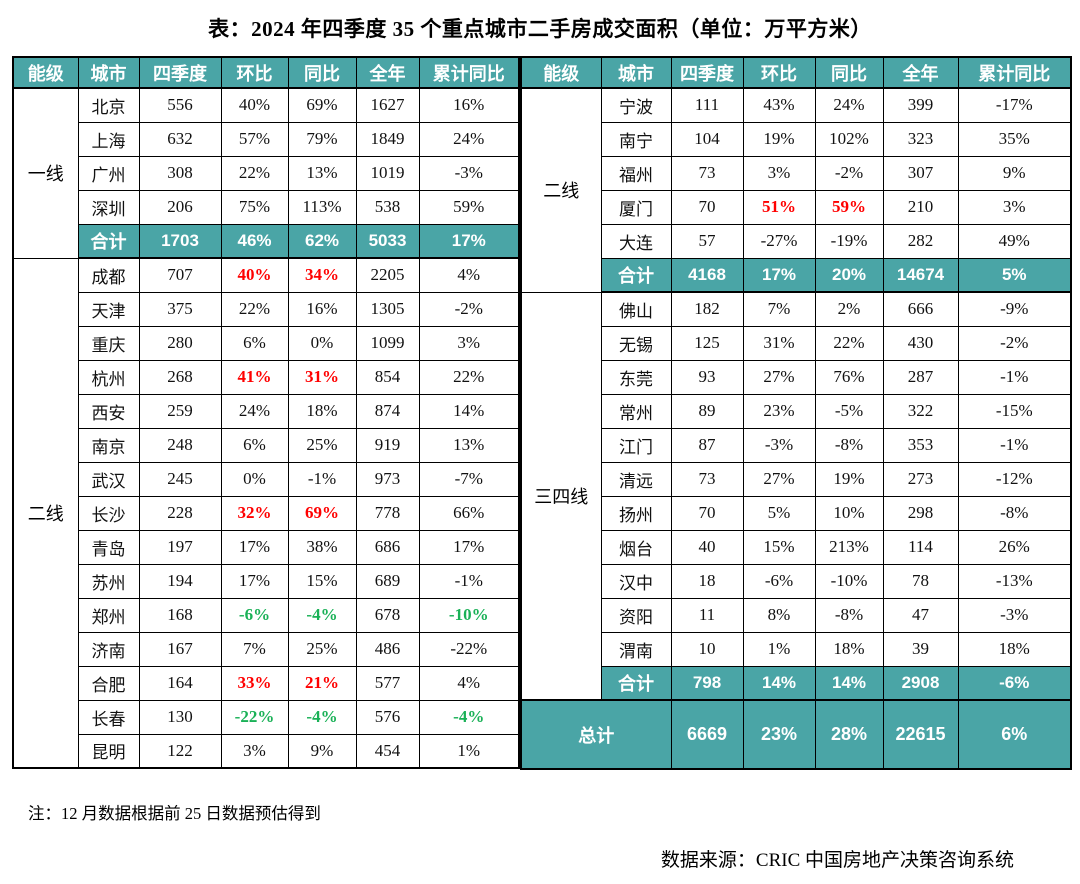 The image size is (1080, 884). I want to click on cell-q4: 11, so click(707, 615).